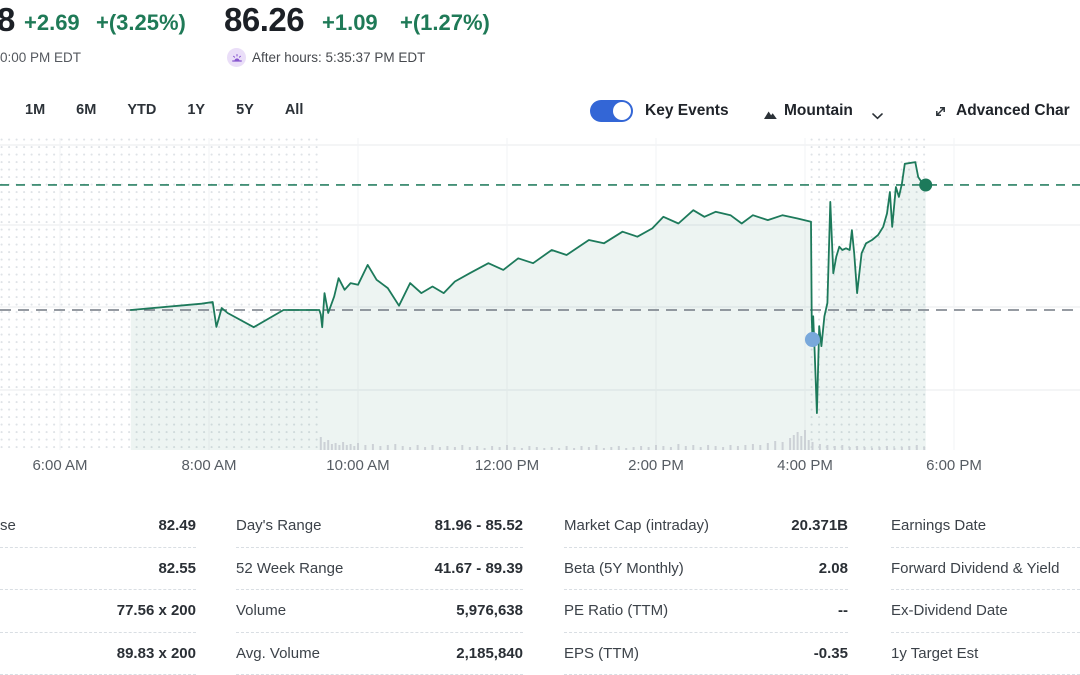 This screenshot has height=675, width=1080. Describe the element at coordinates (706, 654) in the screenshot. I see `stat-row: EPS (TTM) -0.35` at that location.